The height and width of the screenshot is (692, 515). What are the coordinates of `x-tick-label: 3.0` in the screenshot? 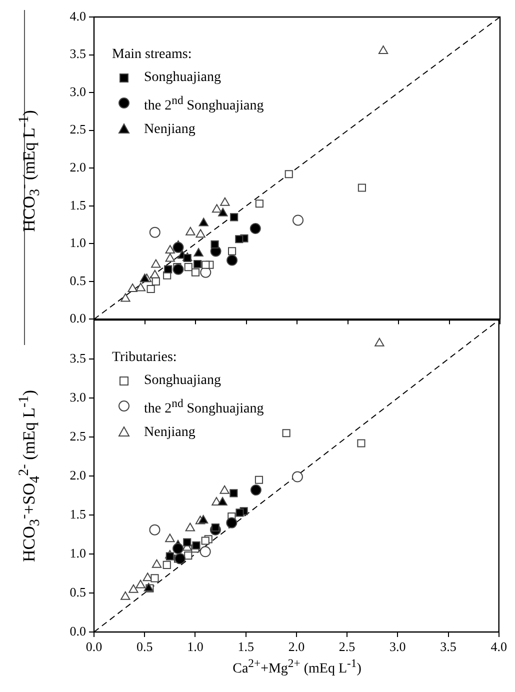 It's located at (398, 646).